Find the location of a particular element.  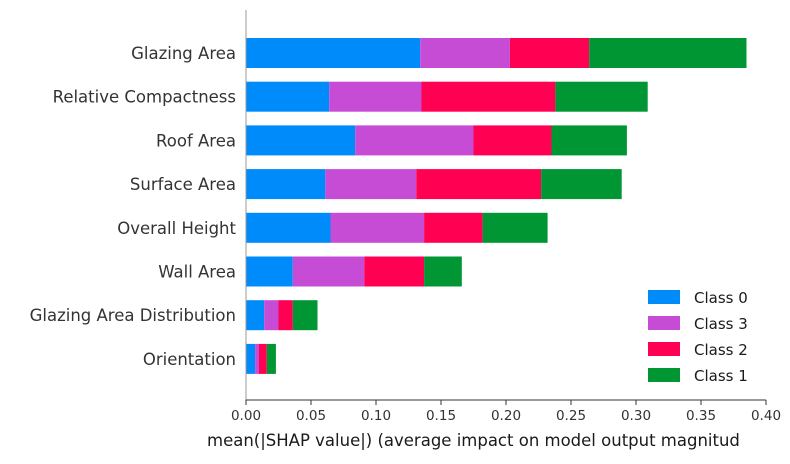

x-tick-label: 0.05 is located at coordinates (311, 416).